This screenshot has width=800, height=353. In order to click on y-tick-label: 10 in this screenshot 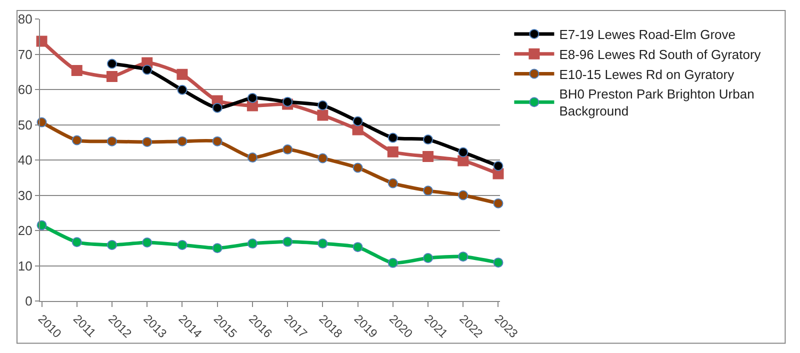, I will do `click(25, 266)`.